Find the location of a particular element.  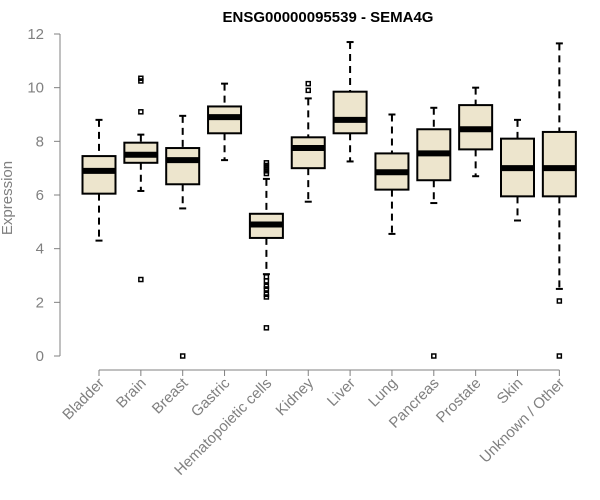

y-tick-label: 0 is located at coordinates (40, 356).